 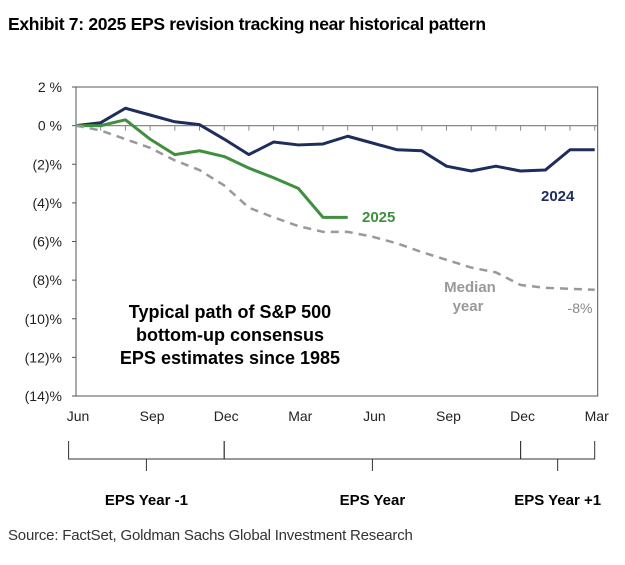 What do you see at coordinates (47, 280) in the screenshot?
I see `y-tick-label: (8)%` at bounding box center [47, 280].